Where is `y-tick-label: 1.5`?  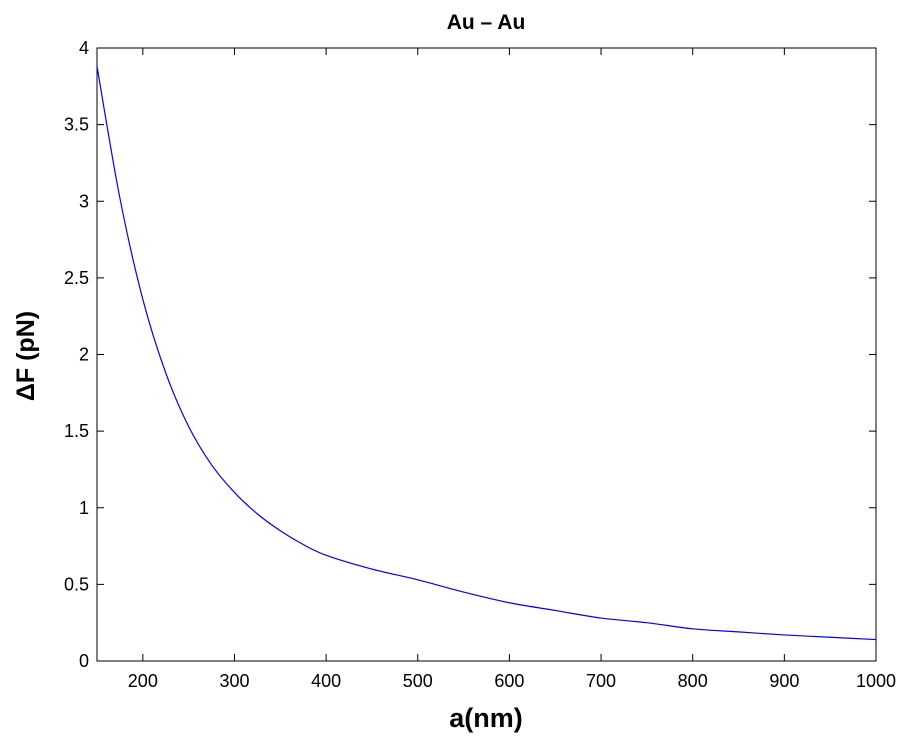
y-tick-label: 1.5 is located at coordinates (76, 431).